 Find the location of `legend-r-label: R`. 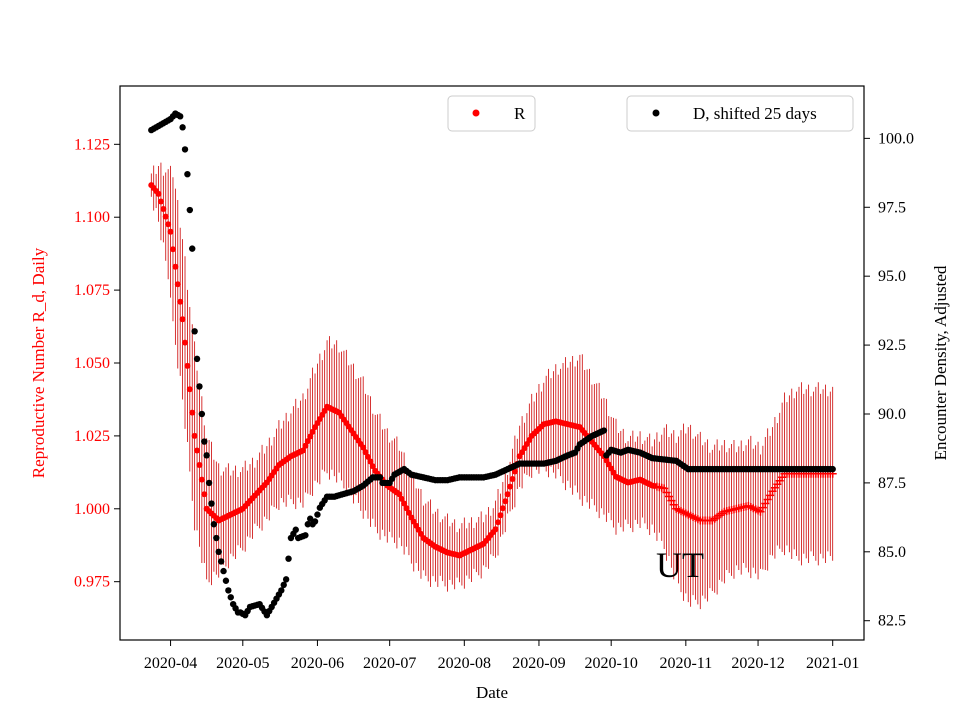

legend-r-label: R is located at coordinates (520, 113).